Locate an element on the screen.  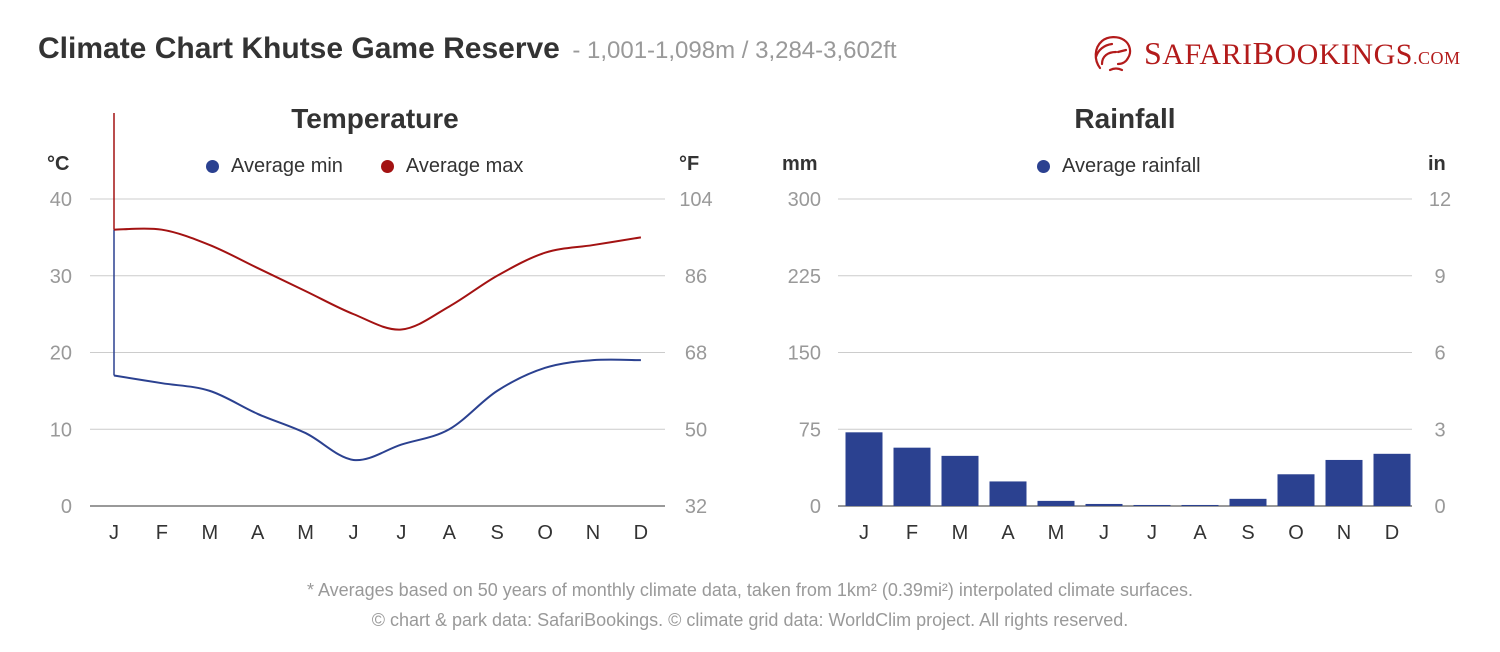
page-subtitle: - 1,001-1,098m / 3,284-3,602ft is located at coordinates (734, 50).